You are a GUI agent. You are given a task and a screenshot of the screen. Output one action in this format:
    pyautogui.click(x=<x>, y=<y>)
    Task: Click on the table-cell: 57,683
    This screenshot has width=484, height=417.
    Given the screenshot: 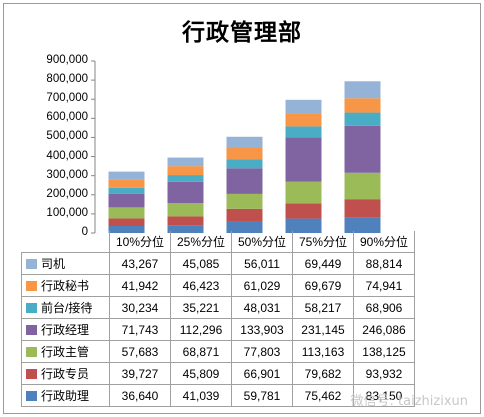 What is the action you would take?
    pyautogui.click(x=140, y=351)
    